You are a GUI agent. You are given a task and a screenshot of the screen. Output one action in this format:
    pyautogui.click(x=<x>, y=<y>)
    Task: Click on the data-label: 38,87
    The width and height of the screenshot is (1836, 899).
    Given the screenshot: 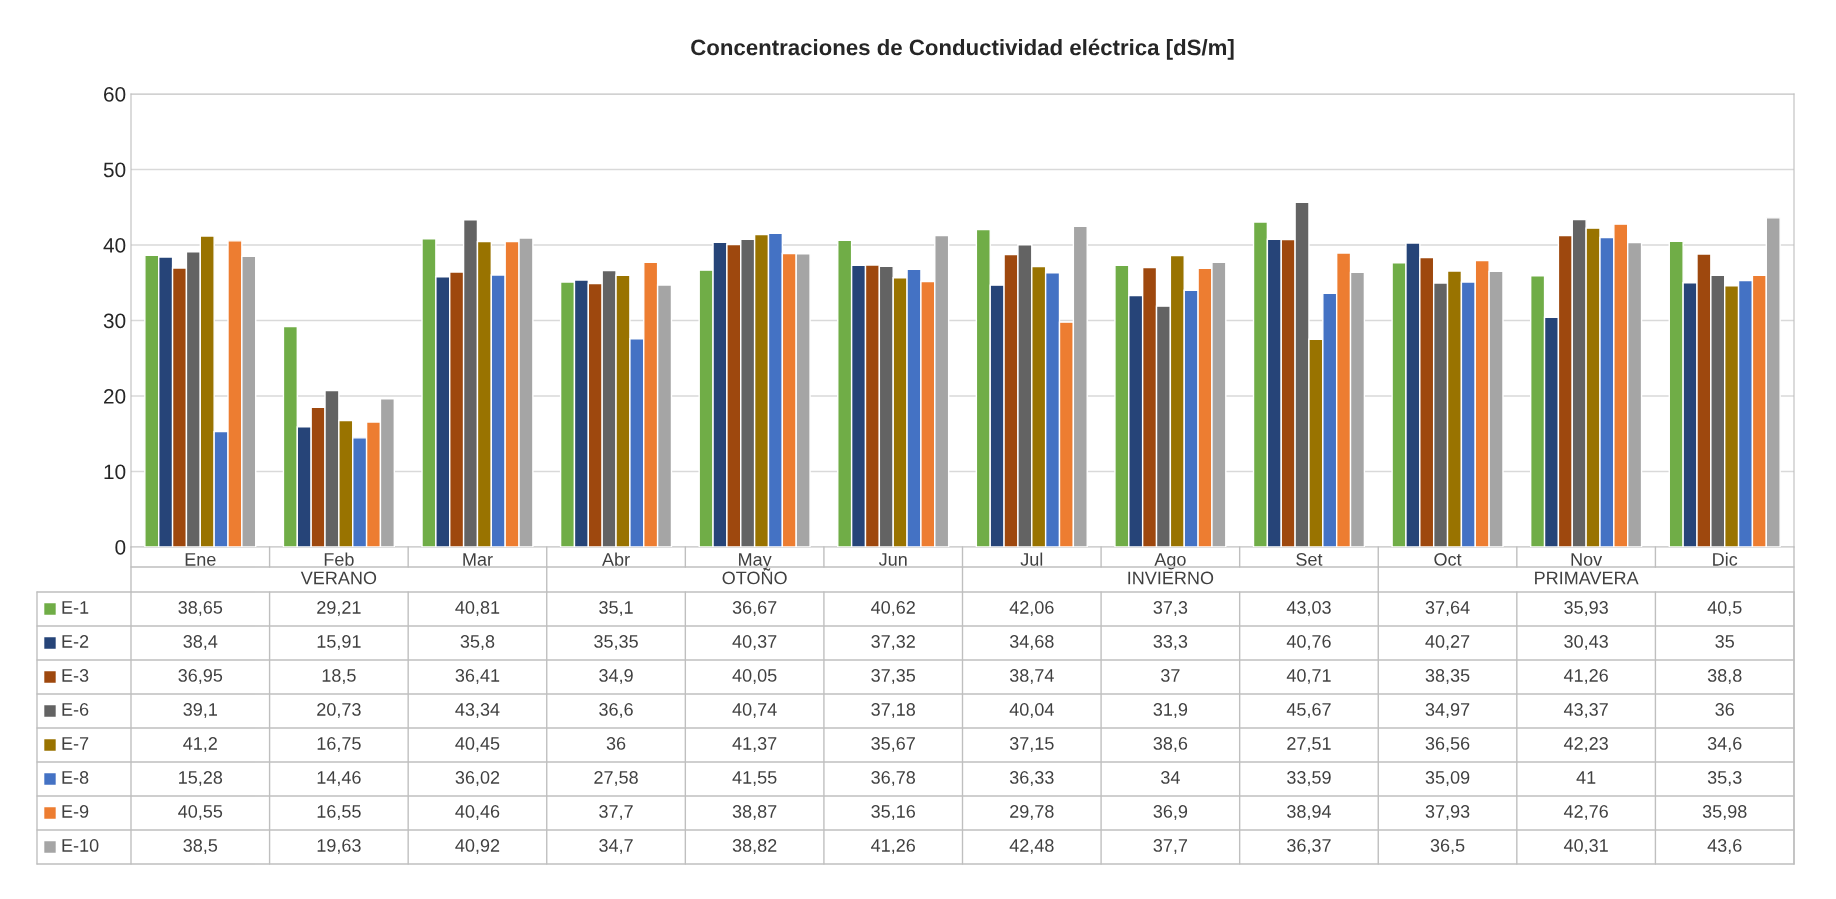 What is the action you would take?
    pyautogui.click(x=754, y=812)
    